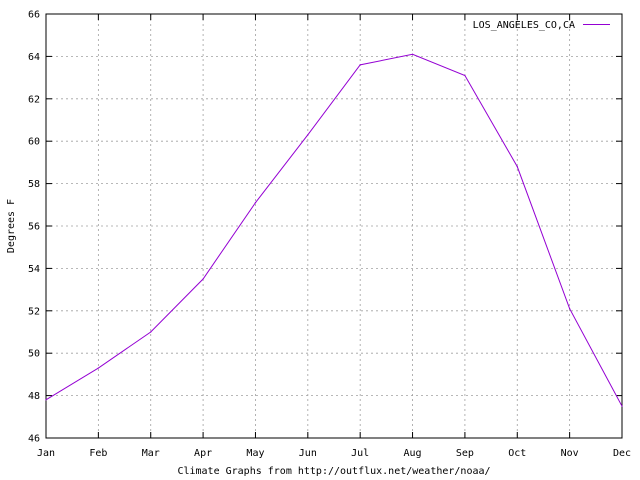 The width and height of the screenshot is (640, 480). What do you see at coordinates (11, 226) in the screenshot?
I see `y-axis-label: Degrees F` at bounding box center [11, 226].